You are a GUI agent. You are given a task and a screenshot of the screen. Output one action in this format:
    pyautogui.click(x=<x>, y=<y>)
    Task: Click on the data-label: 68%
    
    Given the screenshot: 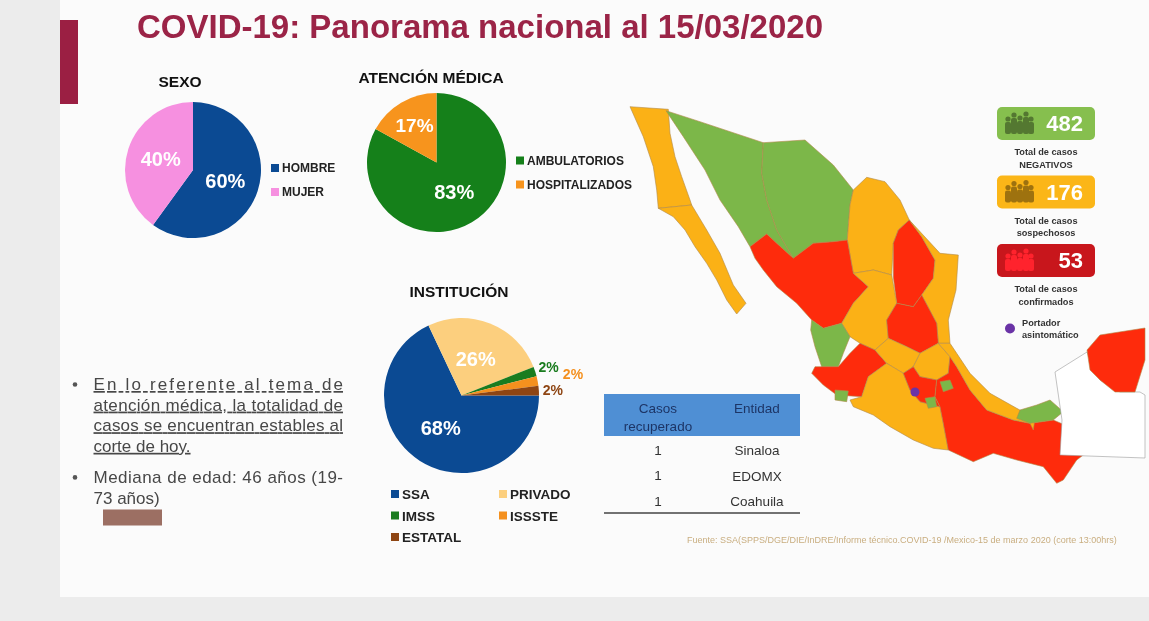 What is the action you would take?
    pyautogui.click(x=440, y=428)
    